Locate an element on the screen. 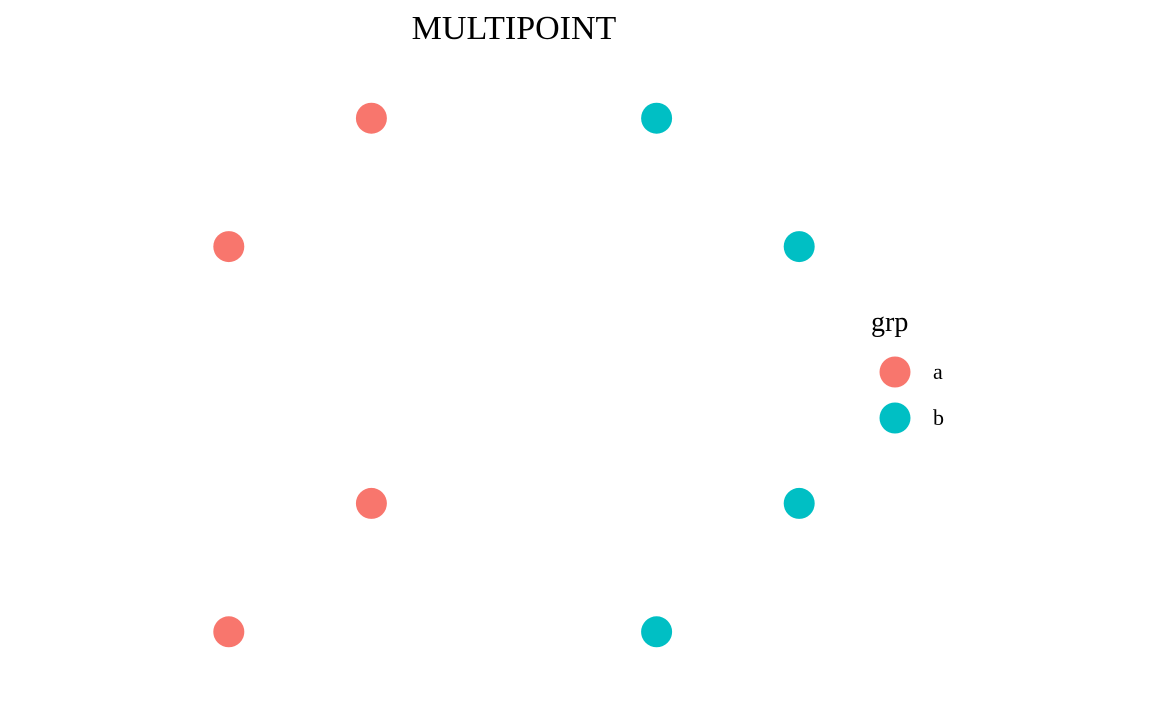 The width and height of the screenshot is (1152, 711). legend-title: grp is located at coordinates (889, 322).